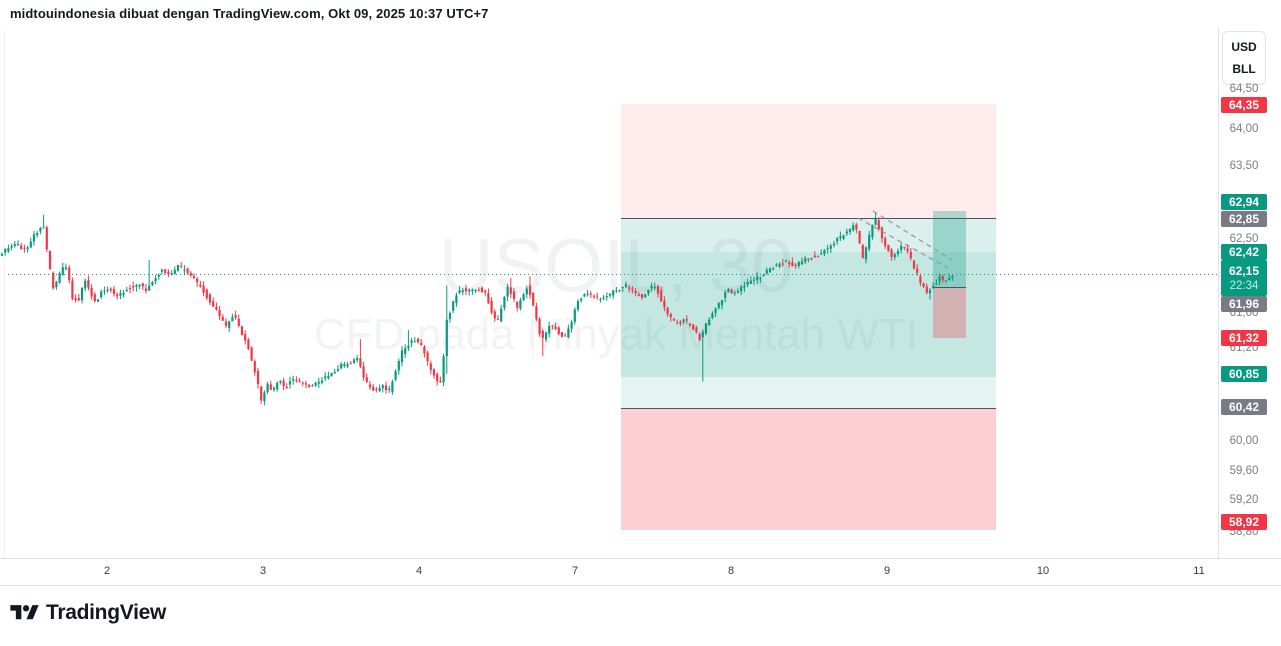 The image size is (1281, 646). What do you see at coordinates (1199, 571) in the screenshot?
I see `time-axis-label: 11` at bounding box center [1199, 571].